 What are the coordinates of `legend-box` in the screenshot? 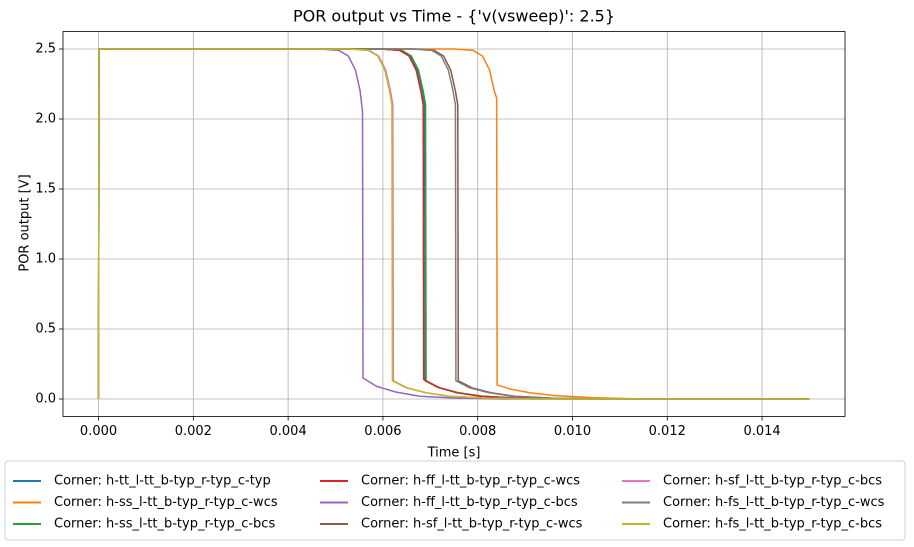 It's located at (455, 500).